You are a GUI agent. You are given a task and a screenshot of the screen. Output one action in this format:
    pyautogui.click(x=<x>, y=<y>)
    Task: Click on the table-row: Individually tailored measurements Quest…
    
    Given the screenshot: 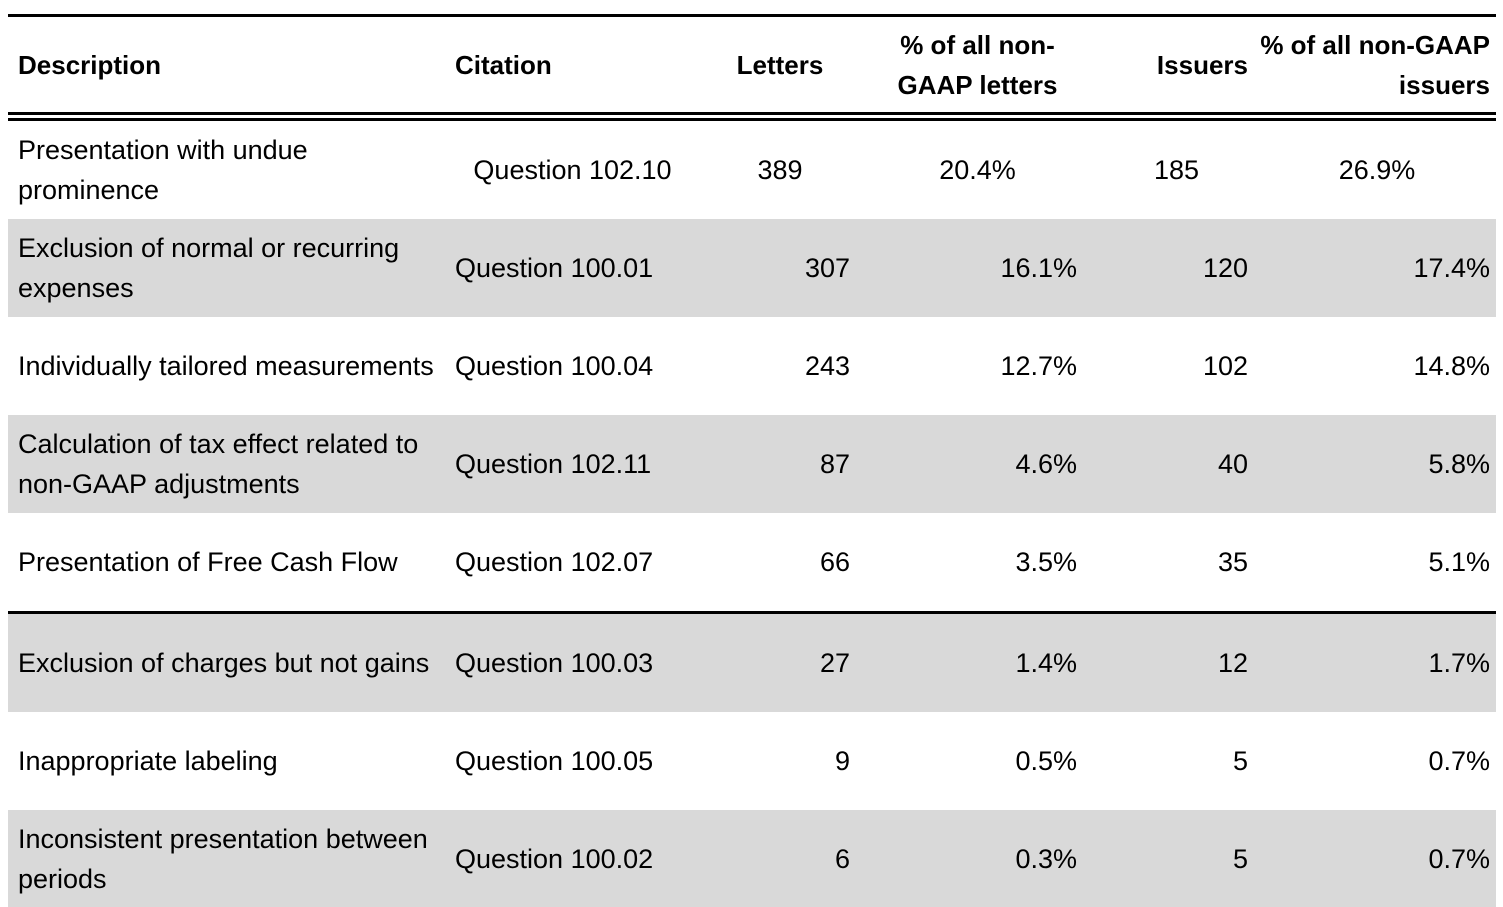 What is the action you would take?
    pyautogui.click(x=752, y=366)
    